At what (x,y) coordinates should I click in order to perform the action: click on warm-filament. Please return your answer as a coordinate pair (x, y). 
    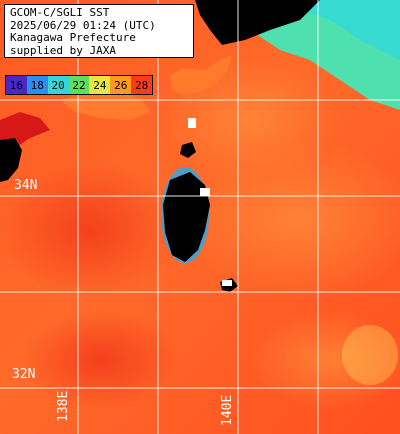
    Looking at the image, I should click on (370, 355).